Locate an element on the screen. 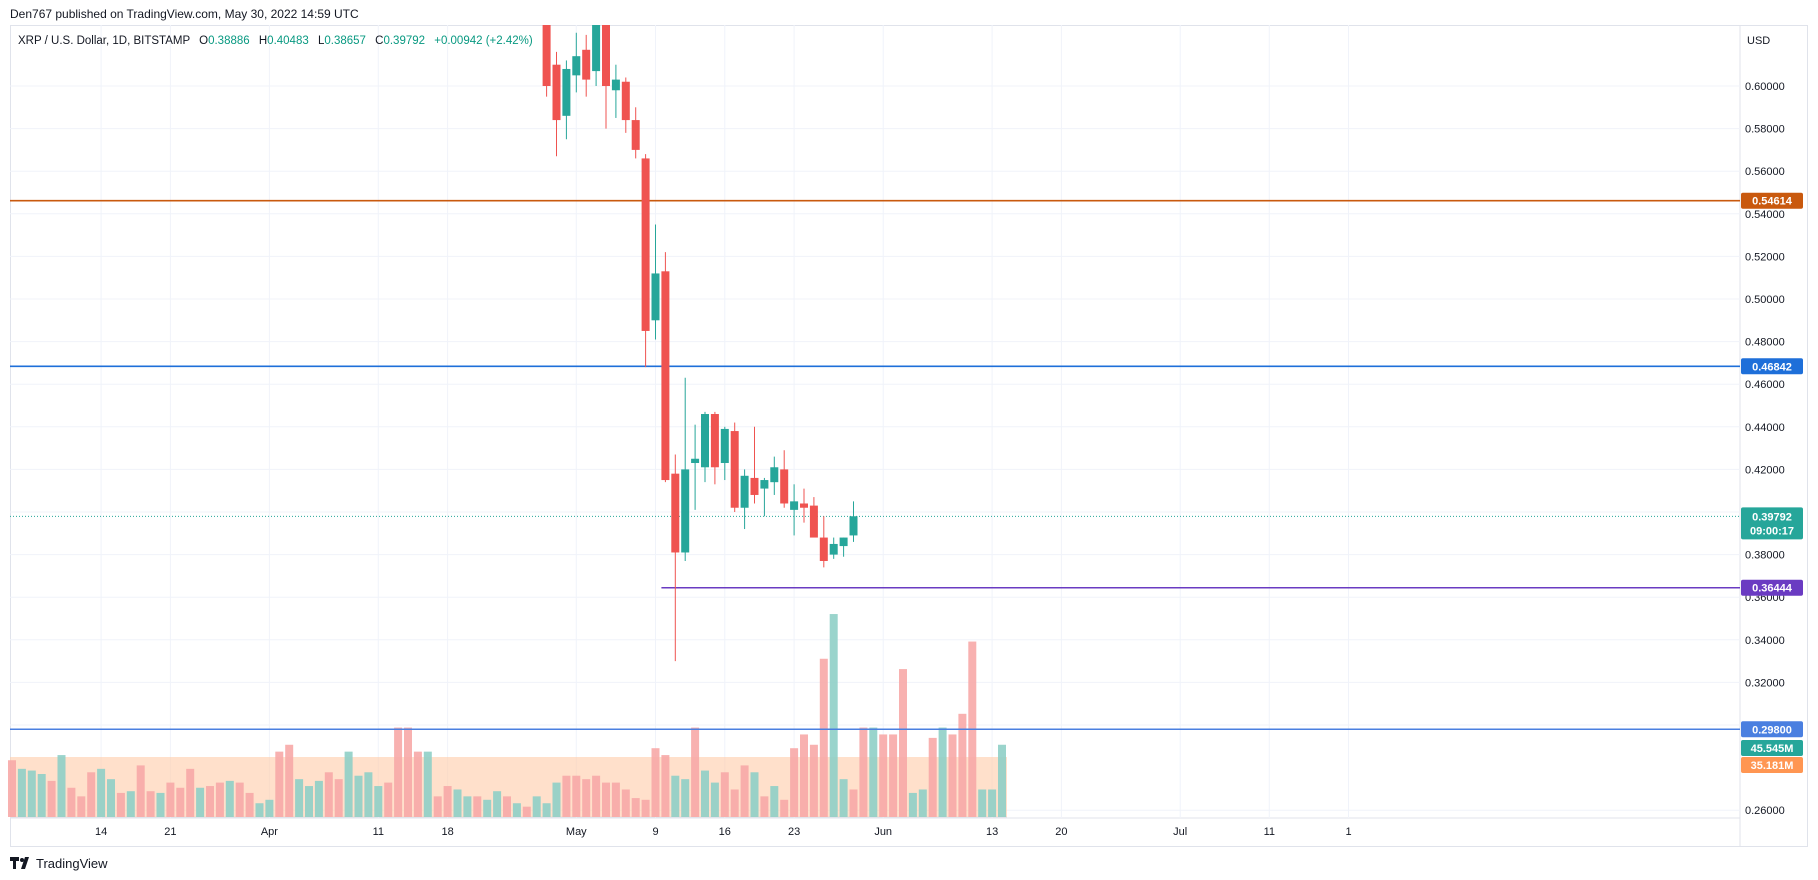 The height and width of the screenshot is (880, 1818). last-price-tag is located at coordinates (1772, 523).